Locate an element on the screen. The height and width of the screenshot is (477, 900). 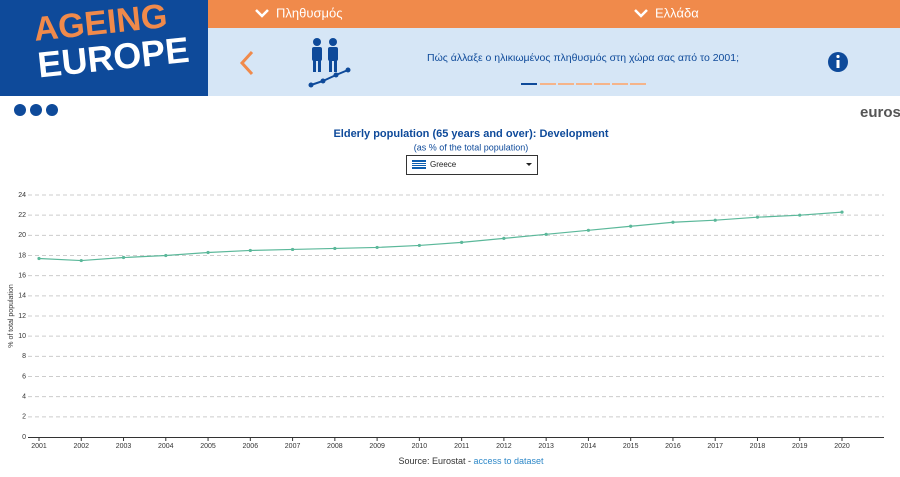
menu-label: Ελλάδα is located at coordinates (677, 12).